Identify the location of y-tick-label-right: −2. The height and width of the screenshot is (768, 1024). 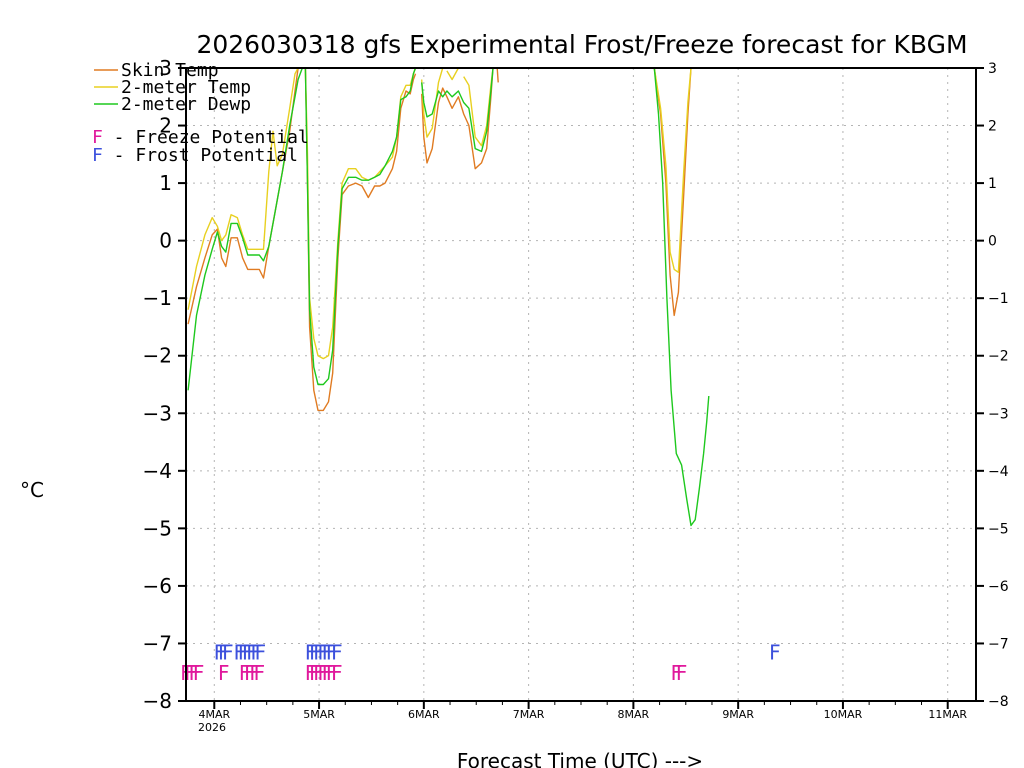
(998, 357).